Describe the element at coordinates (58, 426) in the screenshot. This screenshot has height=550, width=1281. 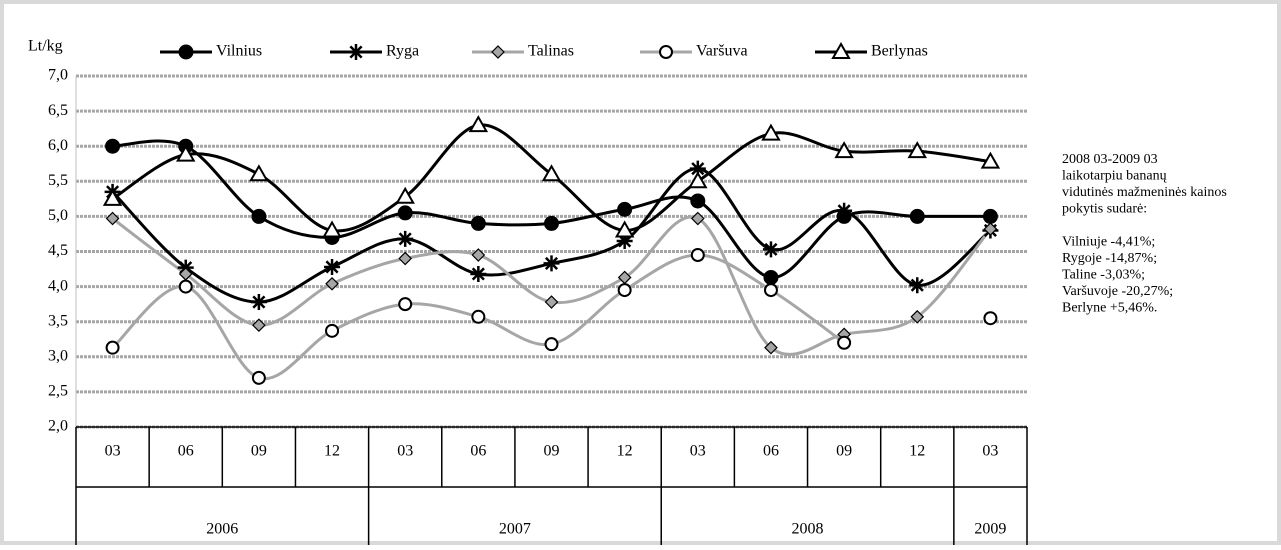
I see `y-tick-label: 2,0` at that location.